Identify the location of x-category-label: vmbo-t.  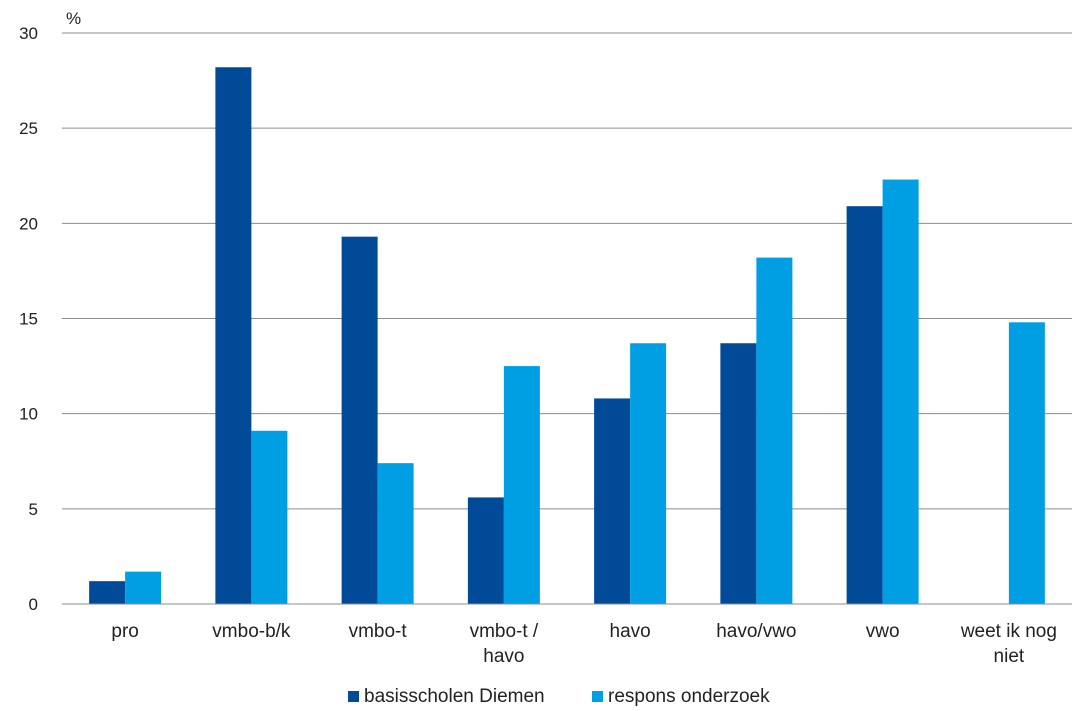
(378, 631).